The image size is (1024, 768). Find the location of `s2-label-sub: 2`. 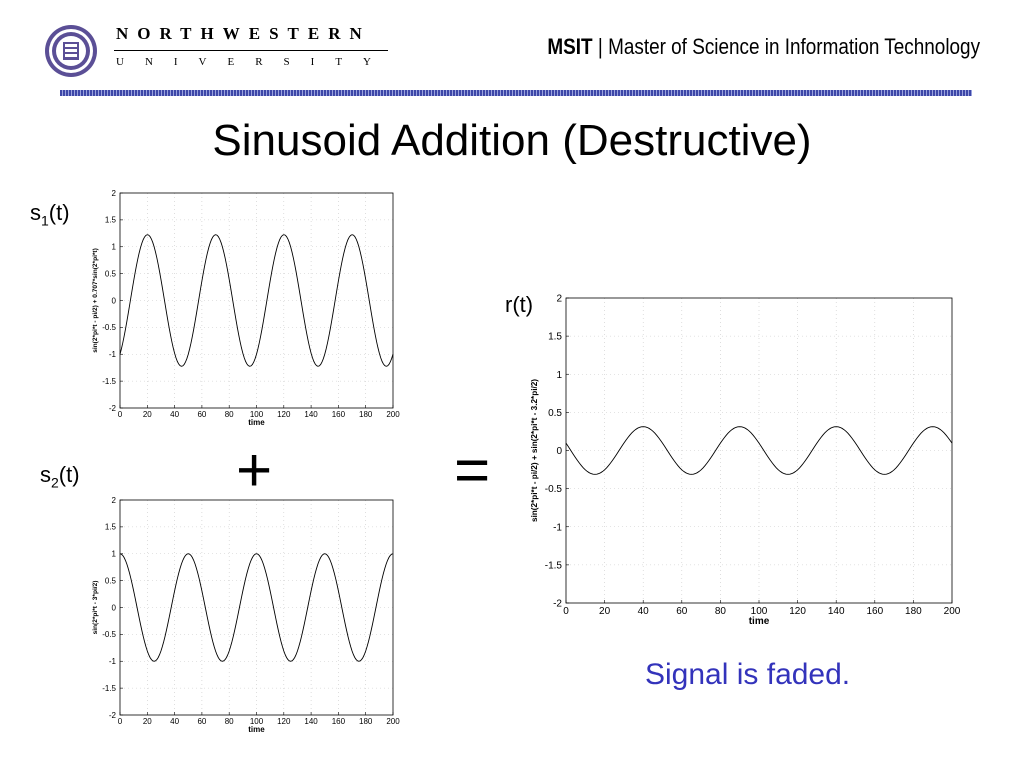

s2-label-sub: 2 is located at coordinates (55, 482).